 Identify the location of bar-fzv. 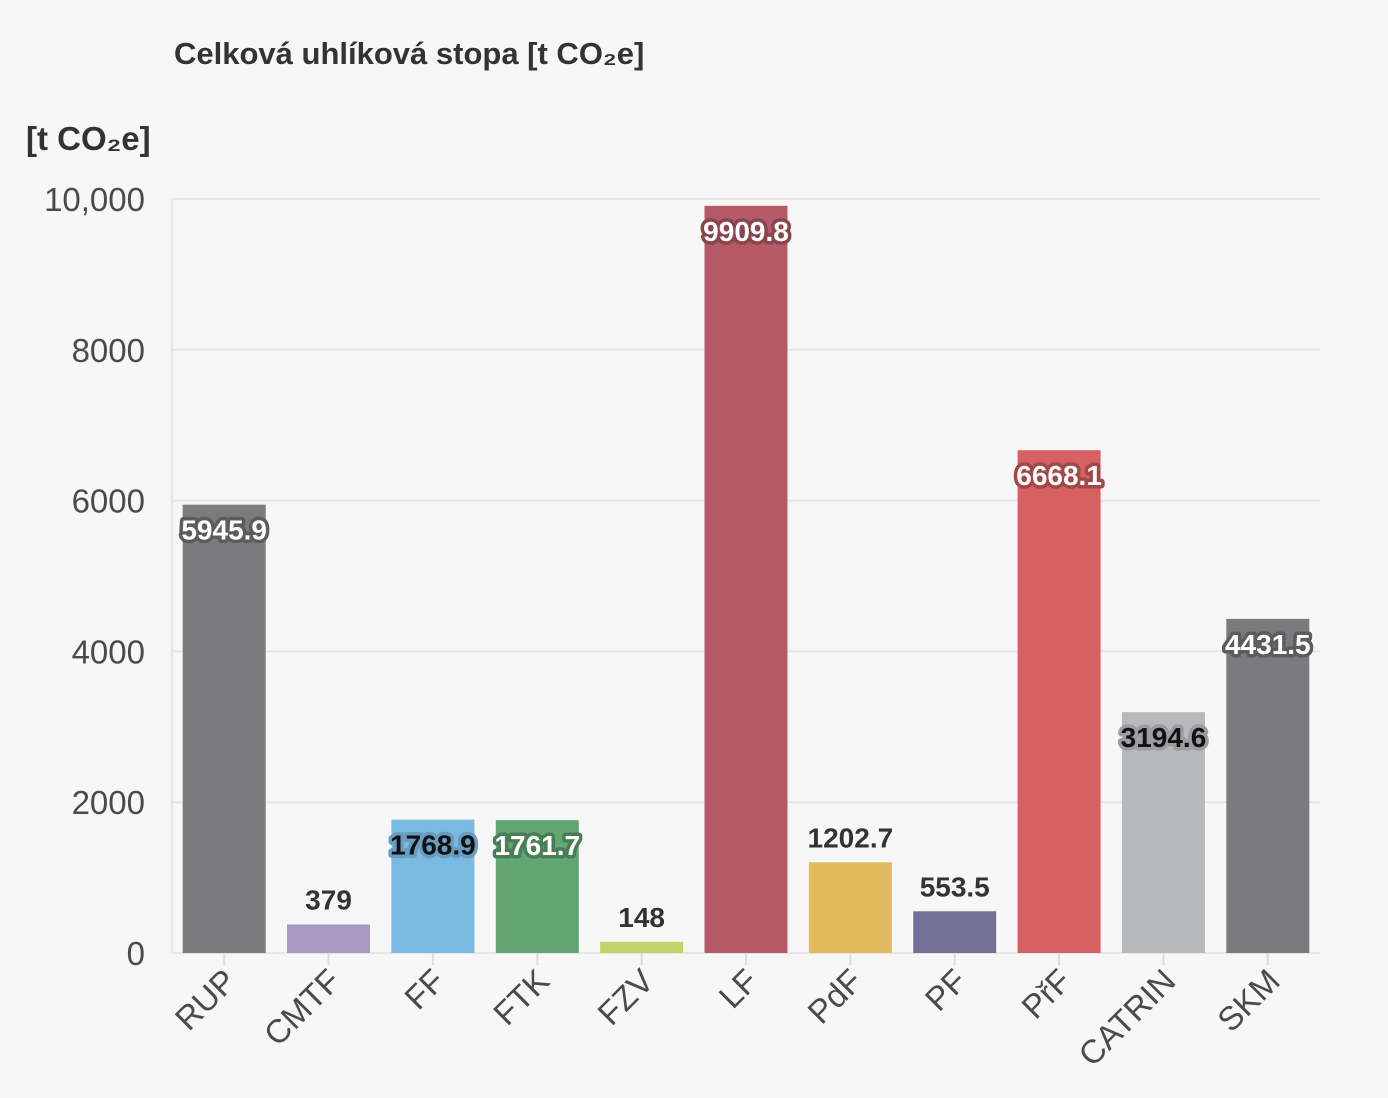
(642, 947).